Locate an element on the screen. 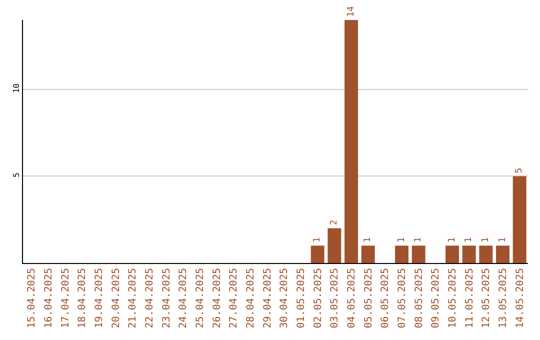 This screenshot has height=340, width=540. x-tick-label: 21.04.2025 is located at coordinates (133, 298).